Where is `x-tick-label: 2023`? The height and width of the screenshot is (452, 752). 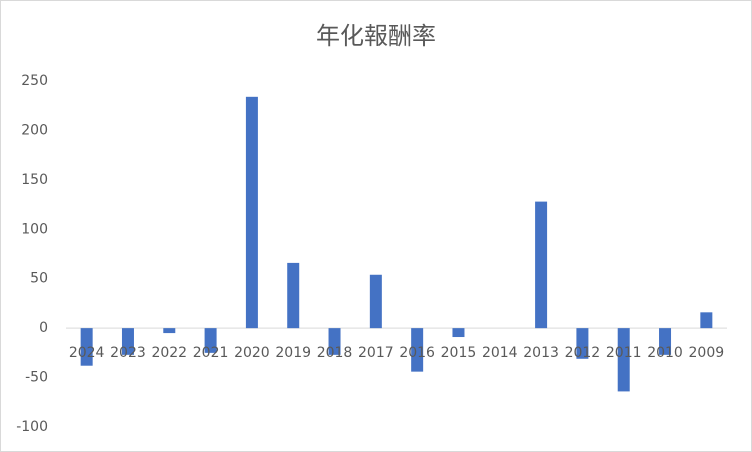
x-tick-label: 2023 is located at coordinates (128, 353).